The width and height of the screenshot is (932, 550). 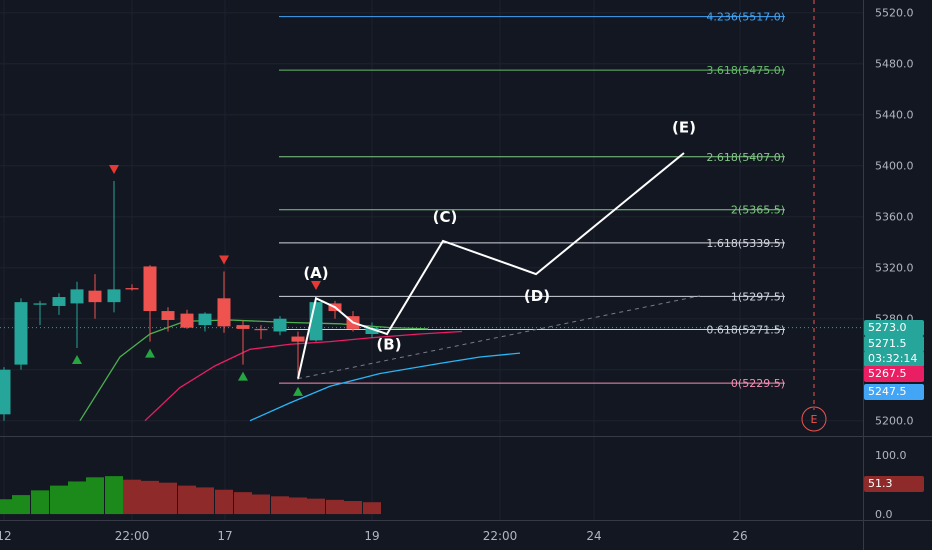 I want to click on wave-label: (C), so click(x=445, y=217).